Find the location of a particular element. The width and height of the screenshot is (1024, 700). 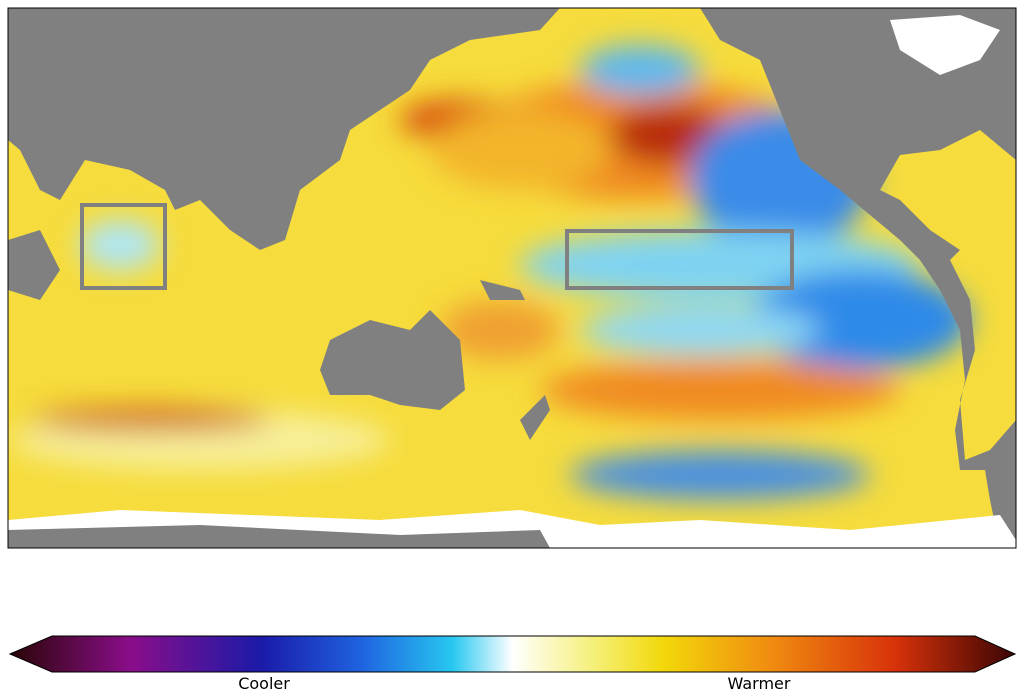

new-guinea is located at coordinates (502, 290).